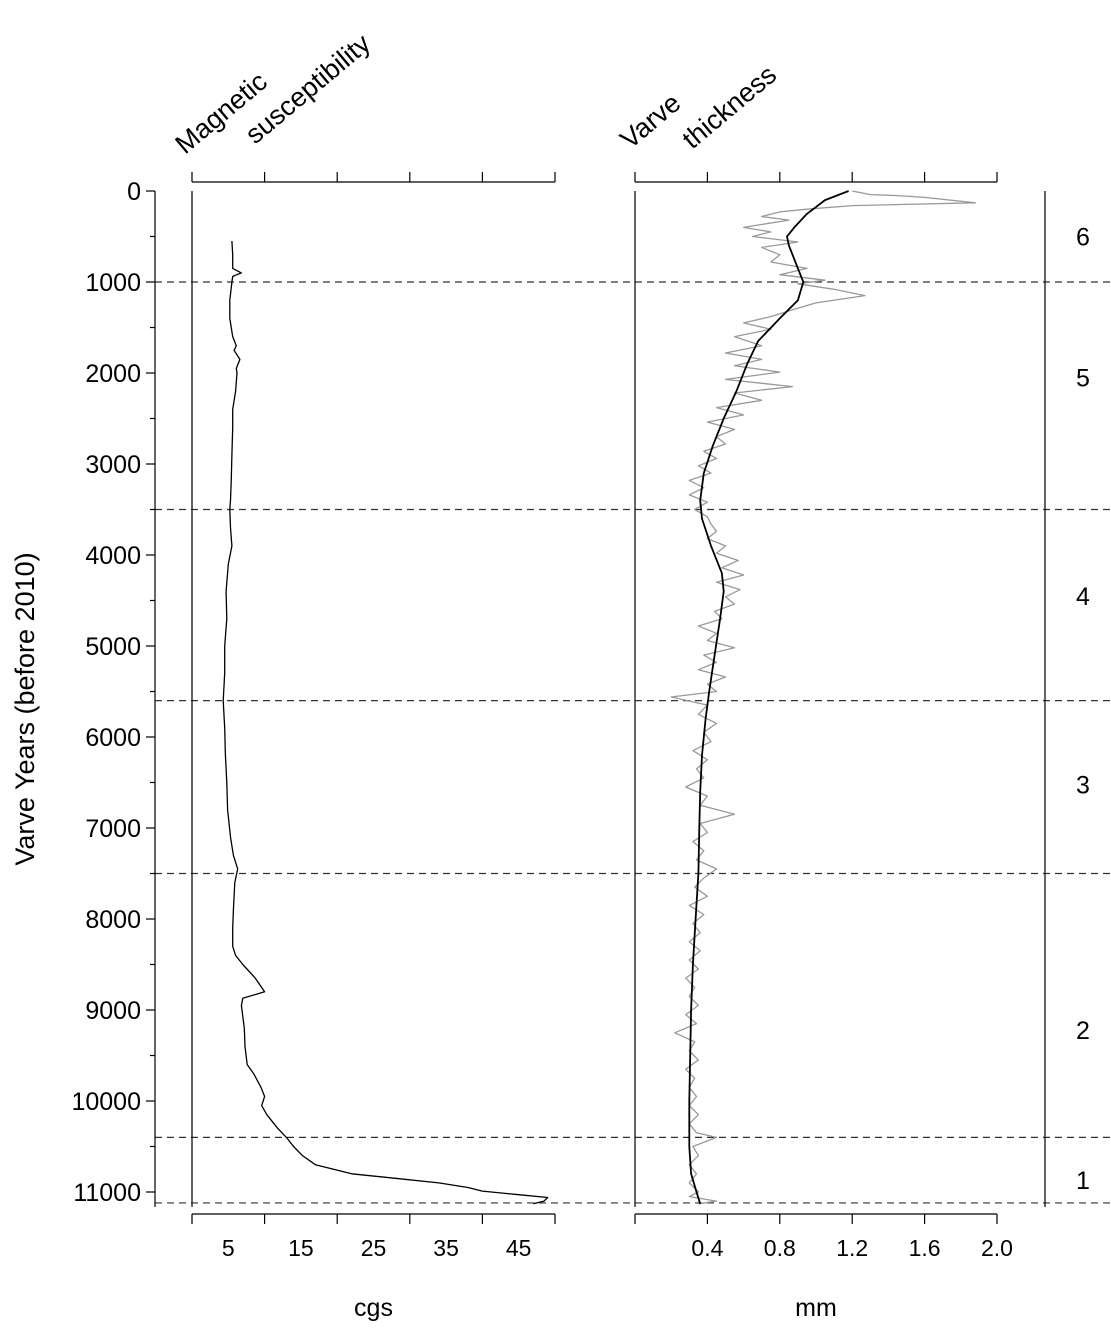  Describe the element at coordinates (1083, 1031) in the screenshot. I see `zone-label: 2` at that location.